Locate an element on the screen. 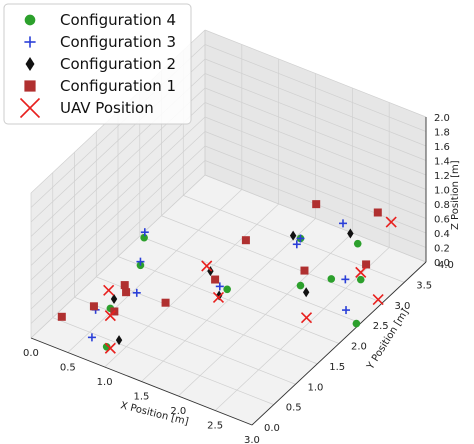  legend-label-configuration-1: Configuration 1 is located at coordinates (118, 86).